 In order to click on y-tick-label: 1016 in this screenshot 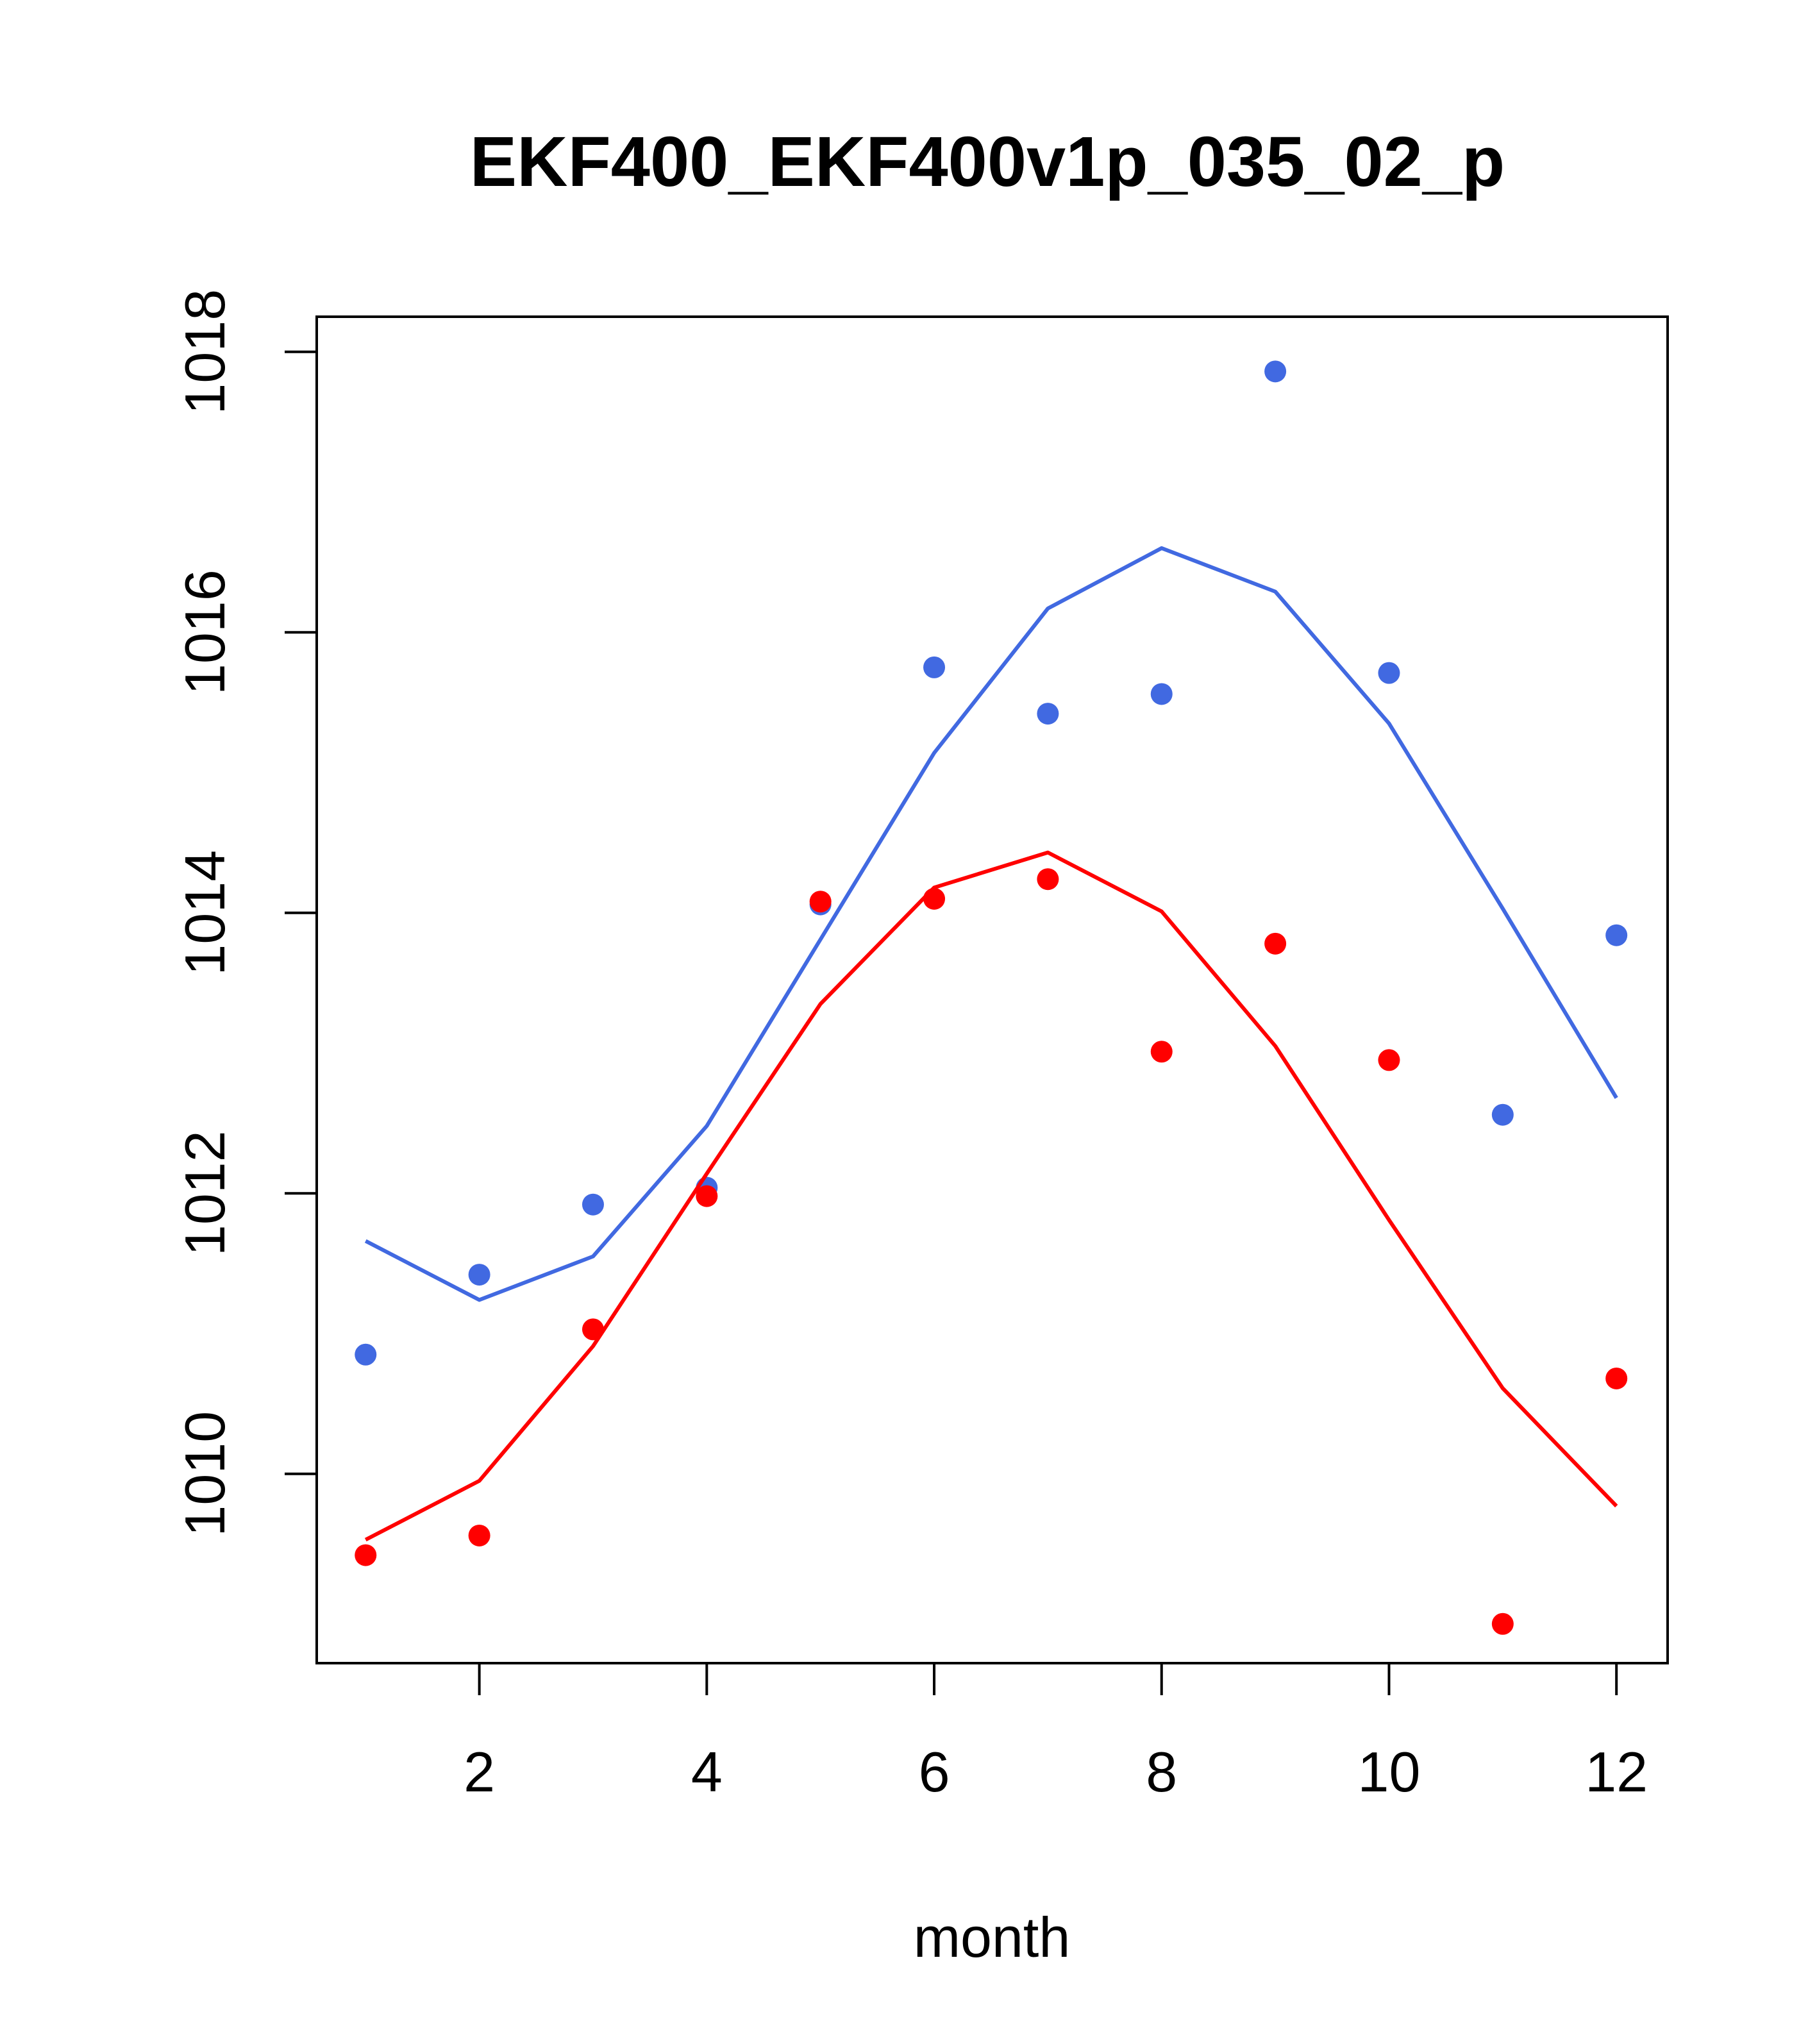, I will do `click(205, 632)`.